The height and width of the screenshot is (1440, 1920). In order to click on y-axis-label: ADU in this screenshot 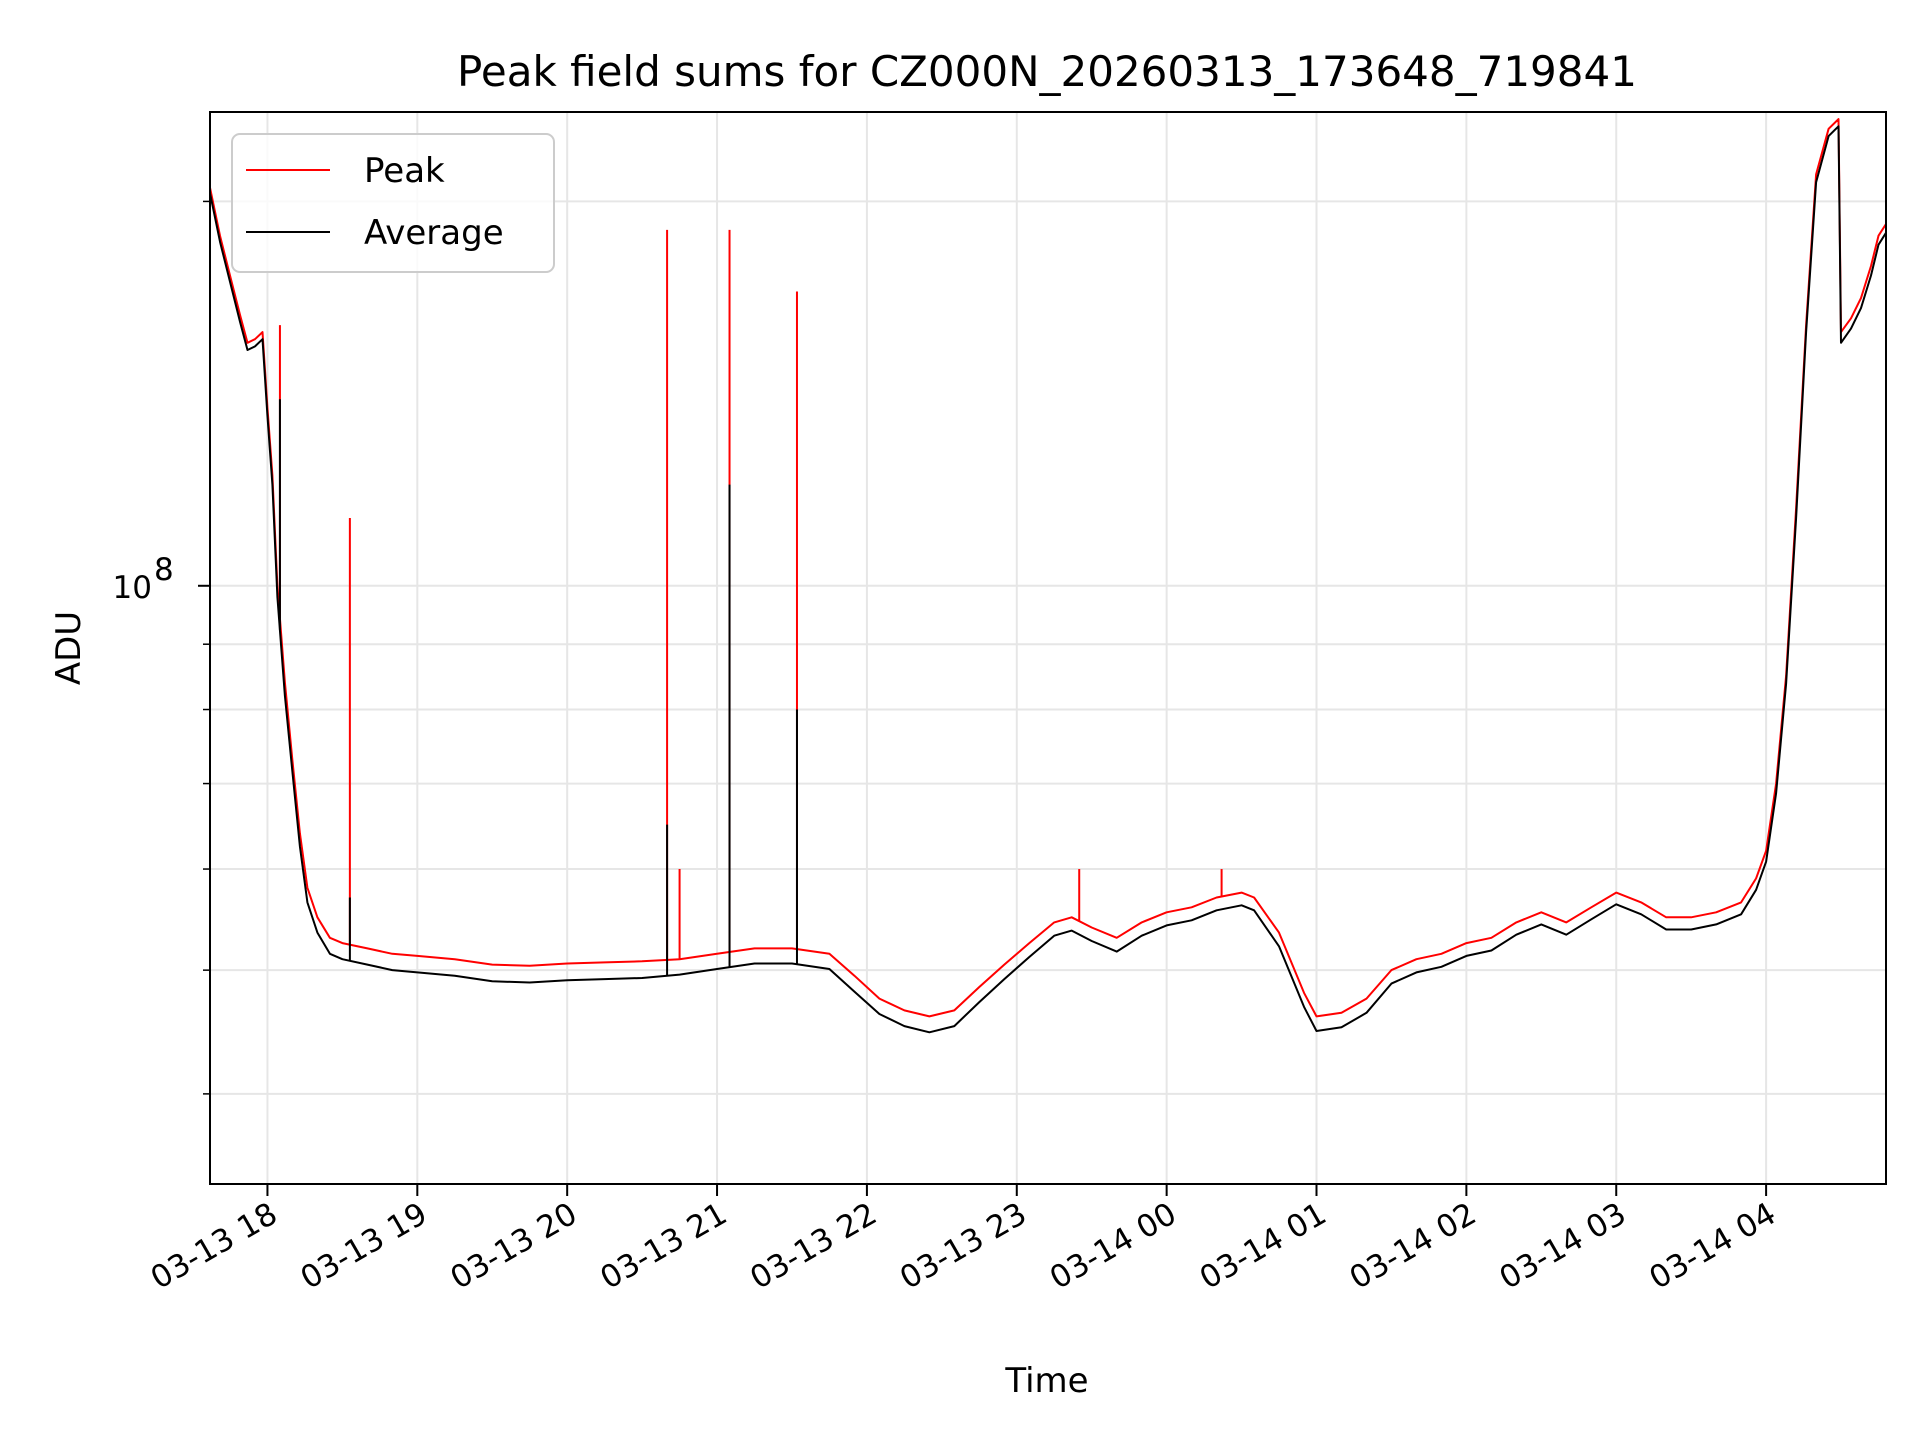, I will do `click(69, 648)`.